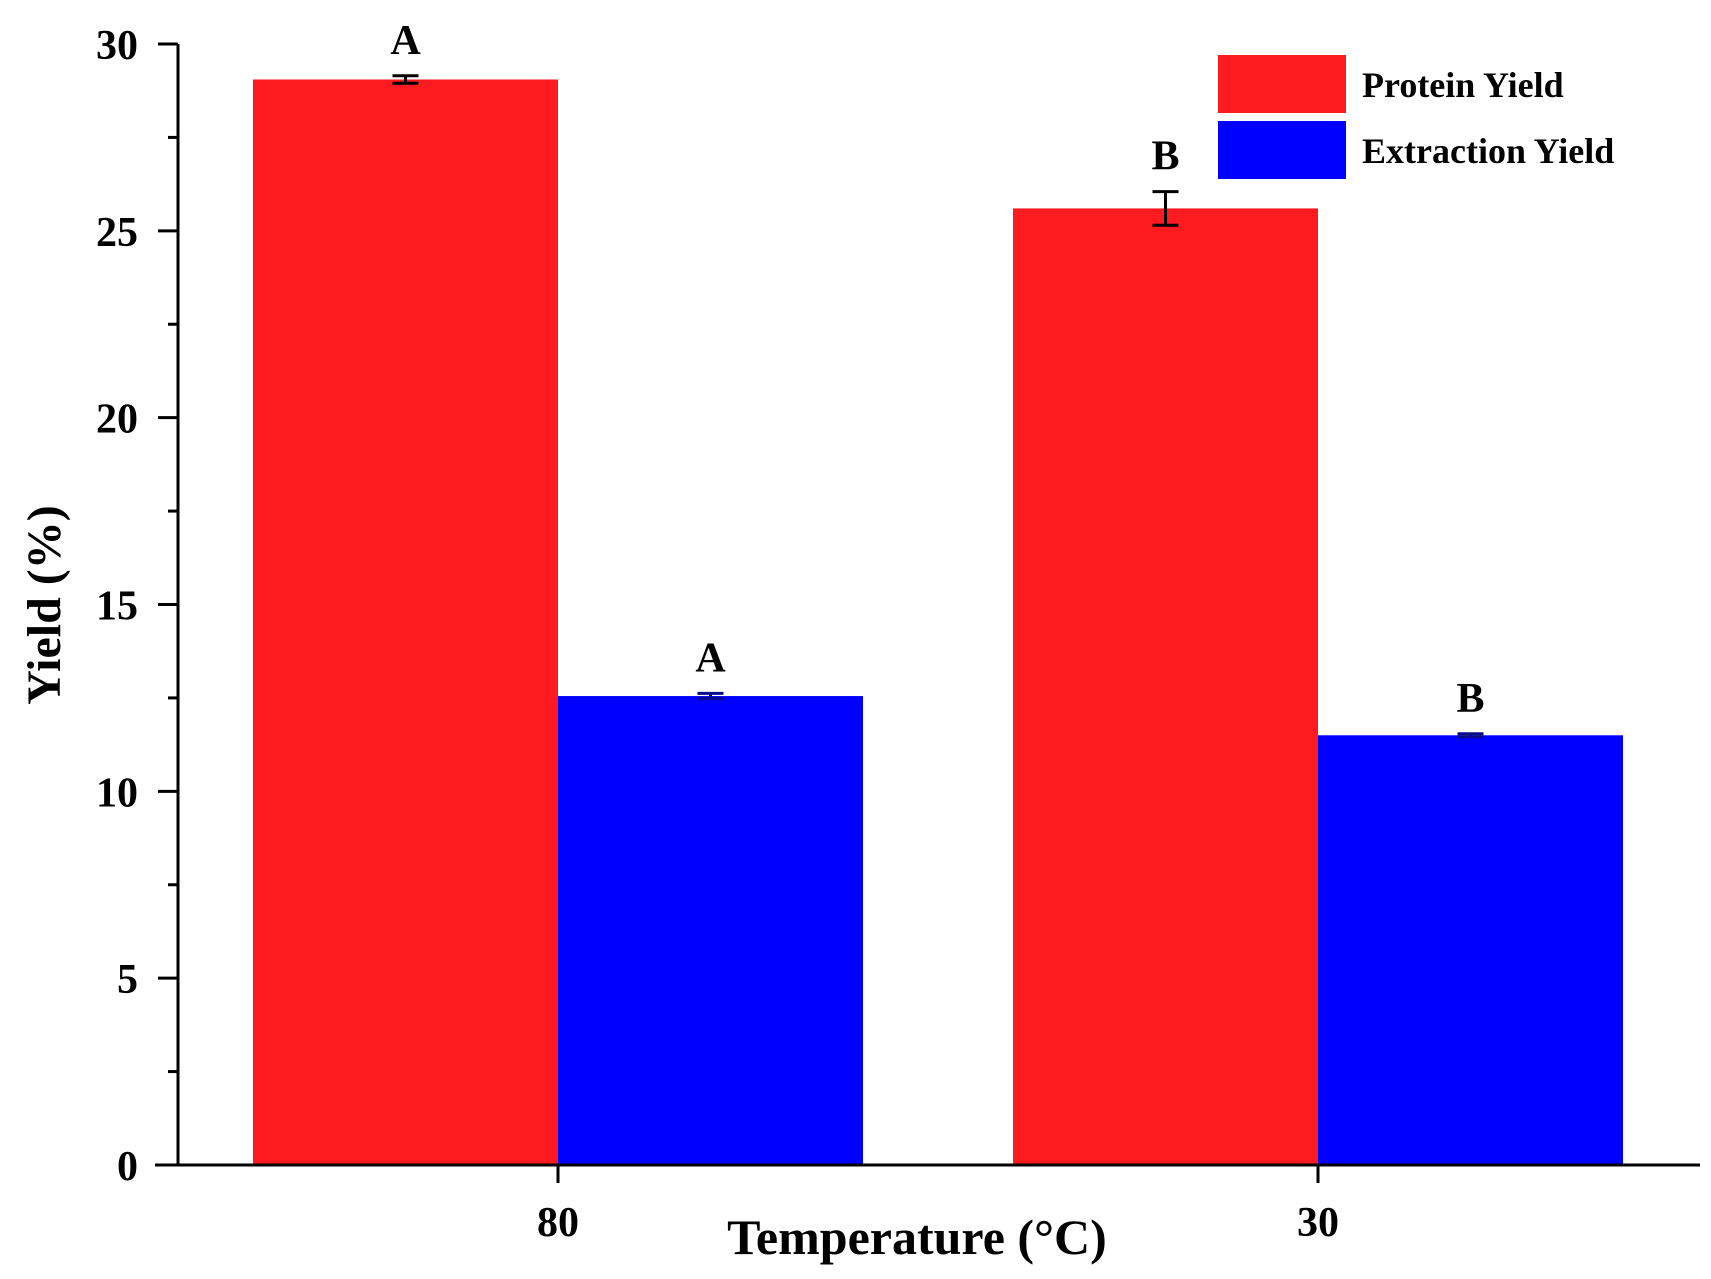 Image resolution: width=1711 pixels, height=1279 pixels. I want to click on y-axis-label: Yield (%), so click(44, 605).